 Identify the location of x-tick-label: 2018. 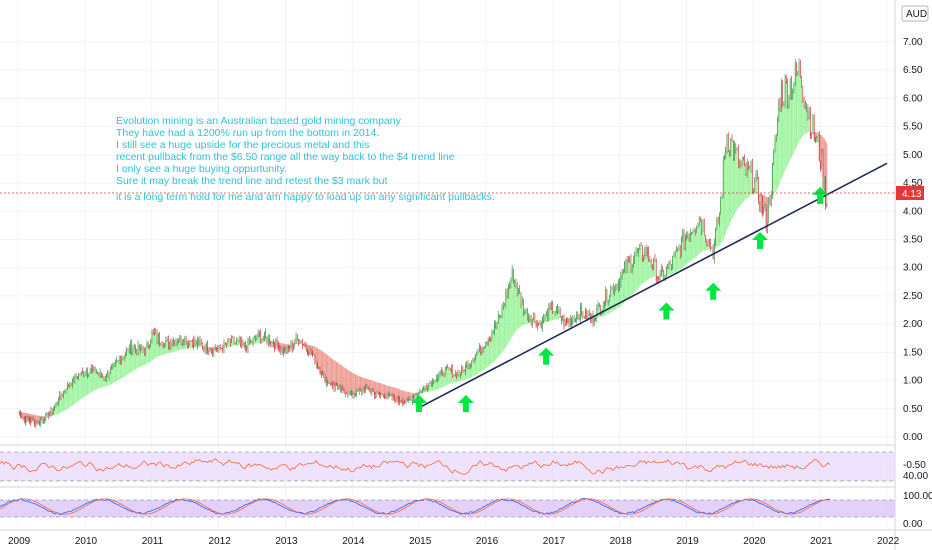
(621, 541).